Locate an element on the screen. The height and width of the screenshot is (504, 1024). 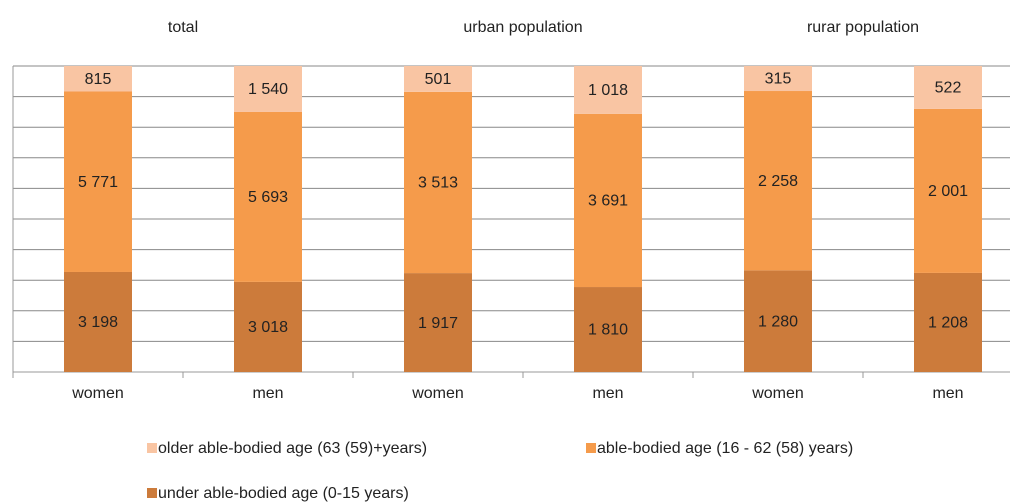
data-label: 2 258 is located at coordinates (778, 181).